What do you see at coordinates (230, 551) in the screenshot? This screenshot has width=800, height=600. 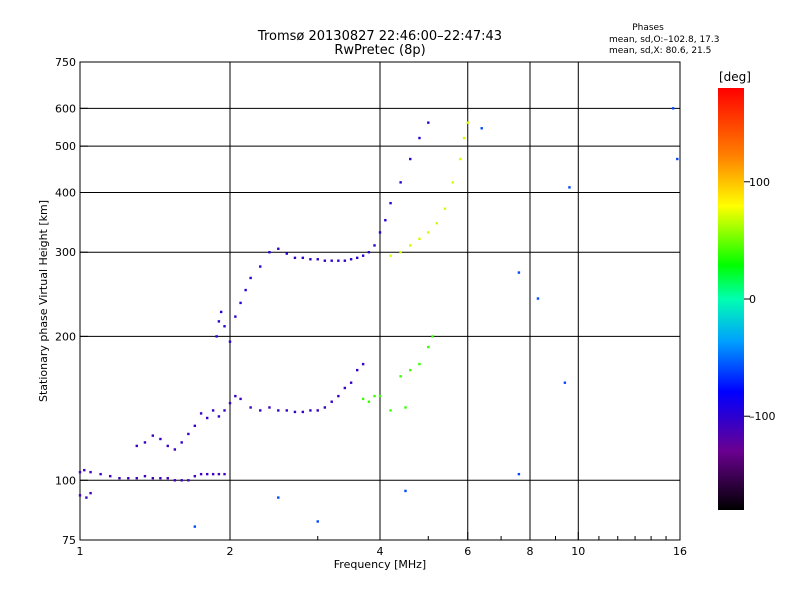 I see `x-tick-label: 2` at bounding box center [230, 551].